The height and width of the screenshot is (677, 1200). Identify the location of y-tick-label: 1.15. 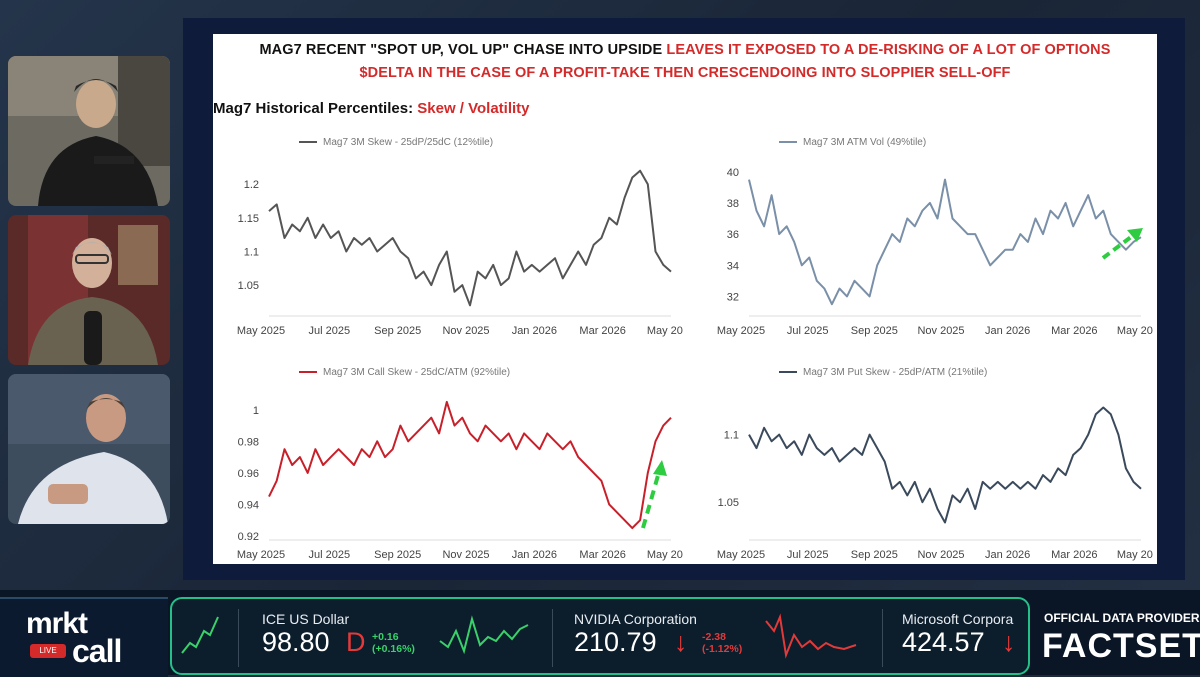
(248, 219).